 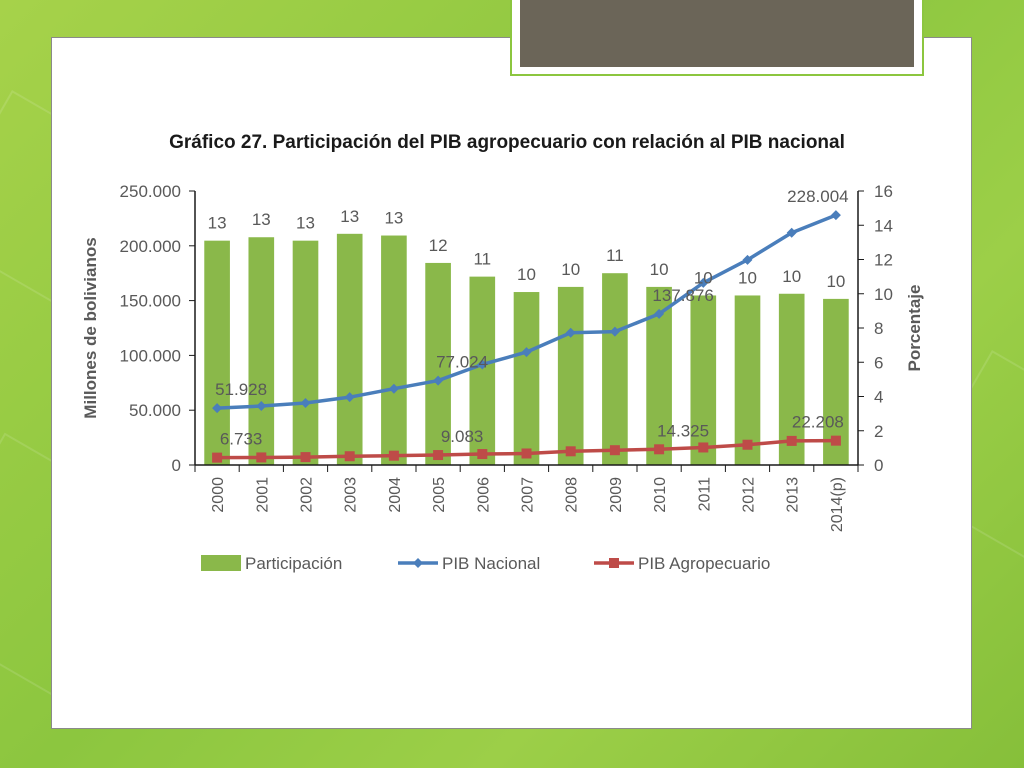 I want to click on x-tick-label: 2005, so click(x=439, y=495).